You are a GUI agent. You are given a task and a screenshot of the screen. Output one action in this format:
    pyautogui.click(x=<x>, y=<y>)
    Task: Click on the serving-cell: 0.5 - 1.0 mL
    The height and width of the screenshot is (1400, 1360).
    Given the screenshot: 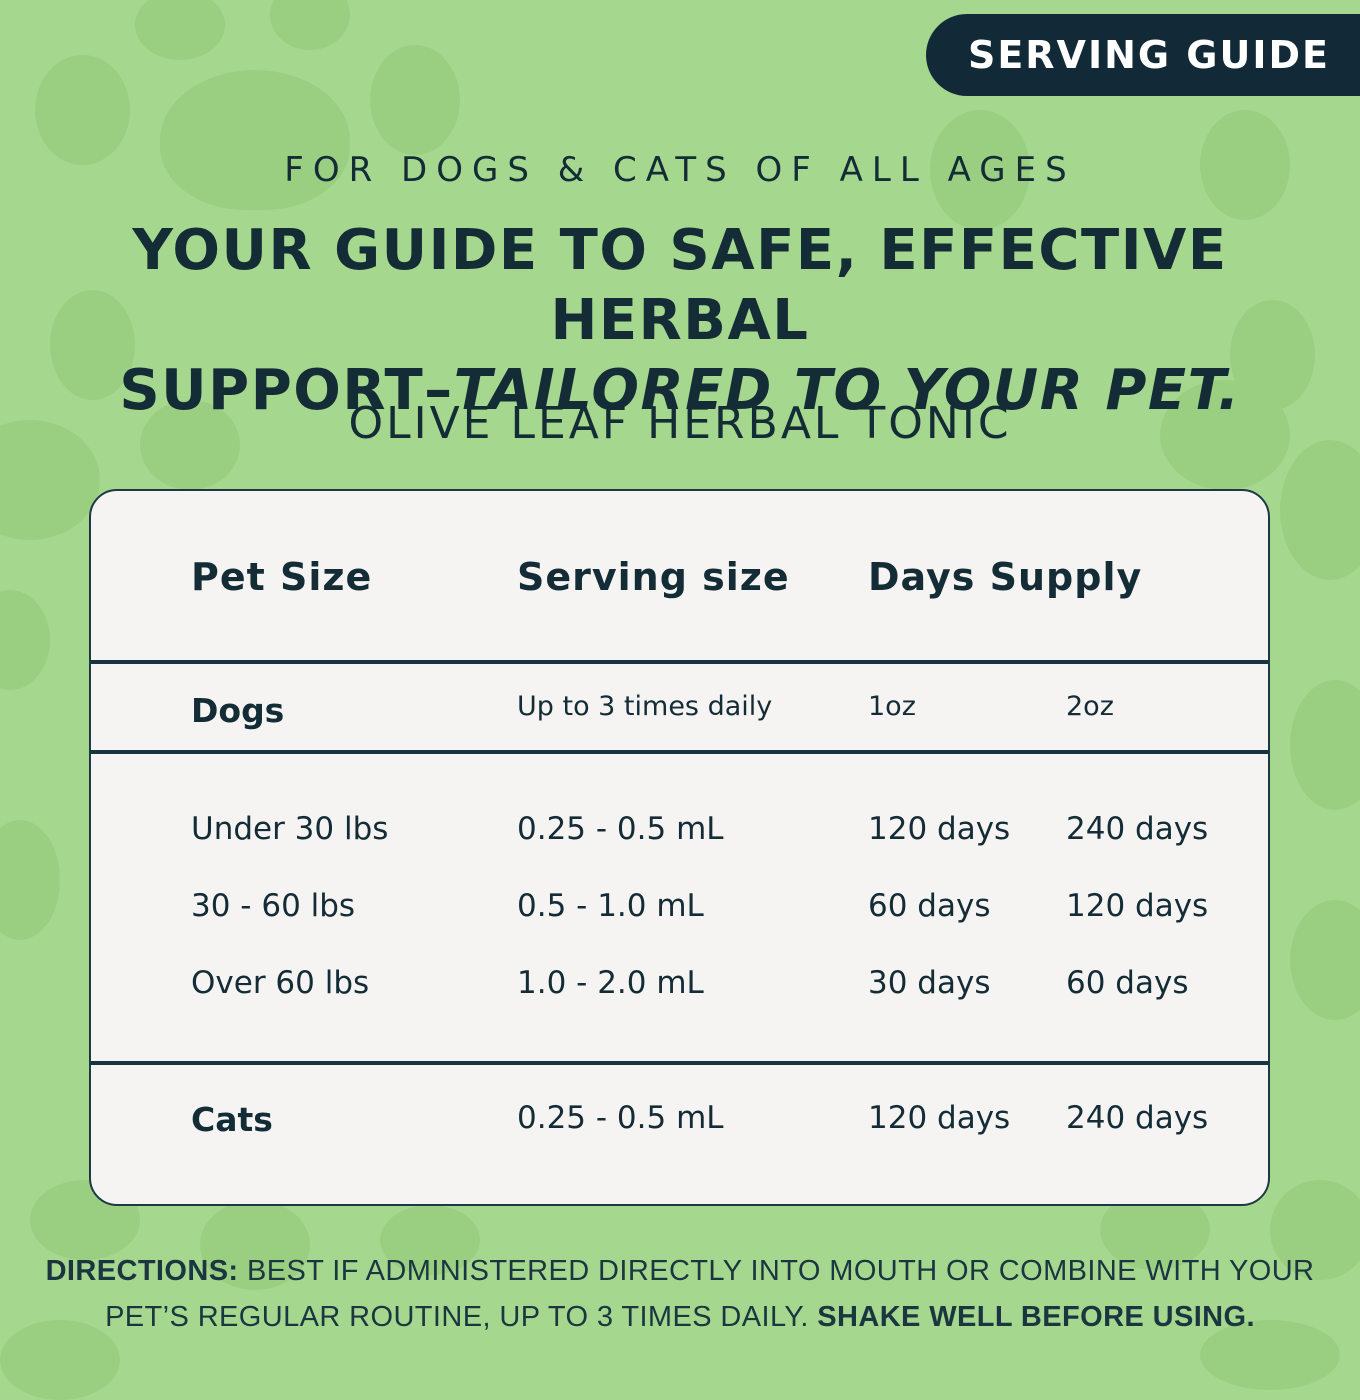 What is the action you would take?
    pyautogui.click(x=610, y=906)
    